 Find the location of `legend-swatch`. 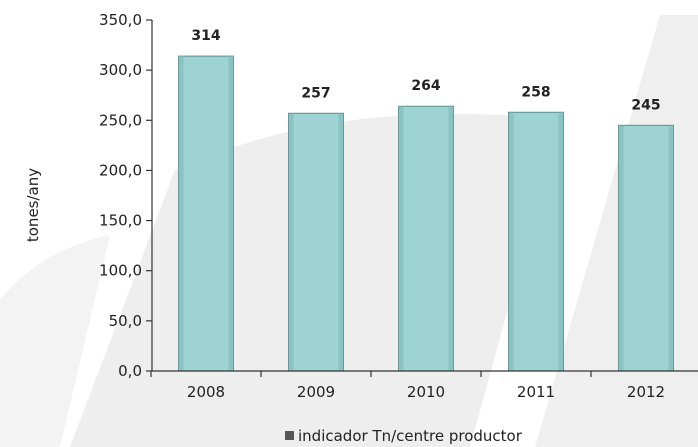

legend-swatch is located at coordinates (289, 435).